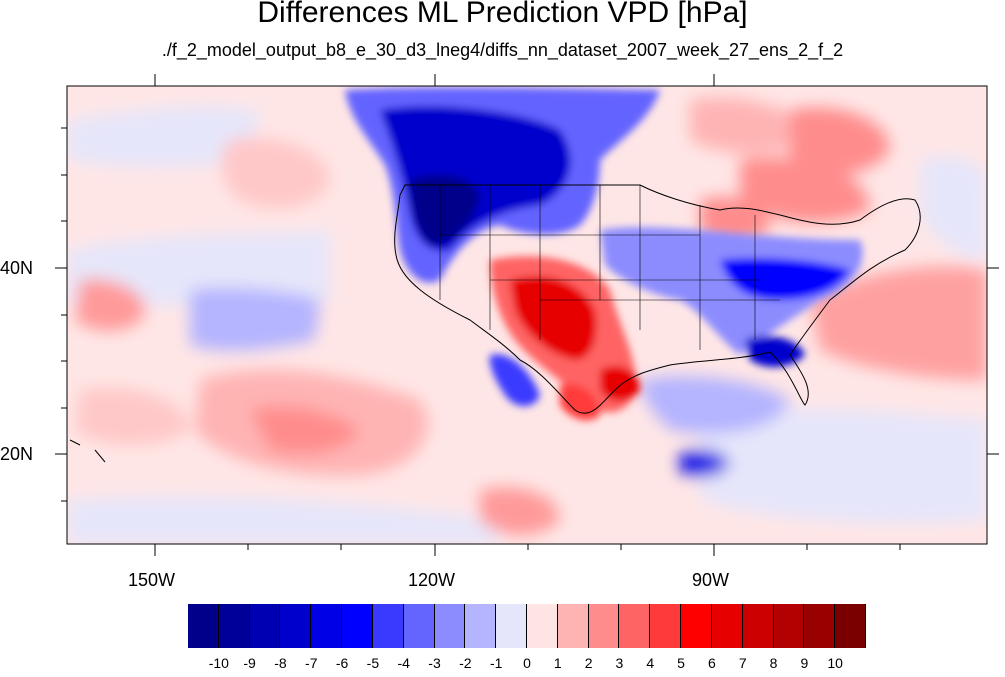  Describe the element at coordinates (152, 580) in the screenshot. I see `lon-label-150w: 150W` at that location.